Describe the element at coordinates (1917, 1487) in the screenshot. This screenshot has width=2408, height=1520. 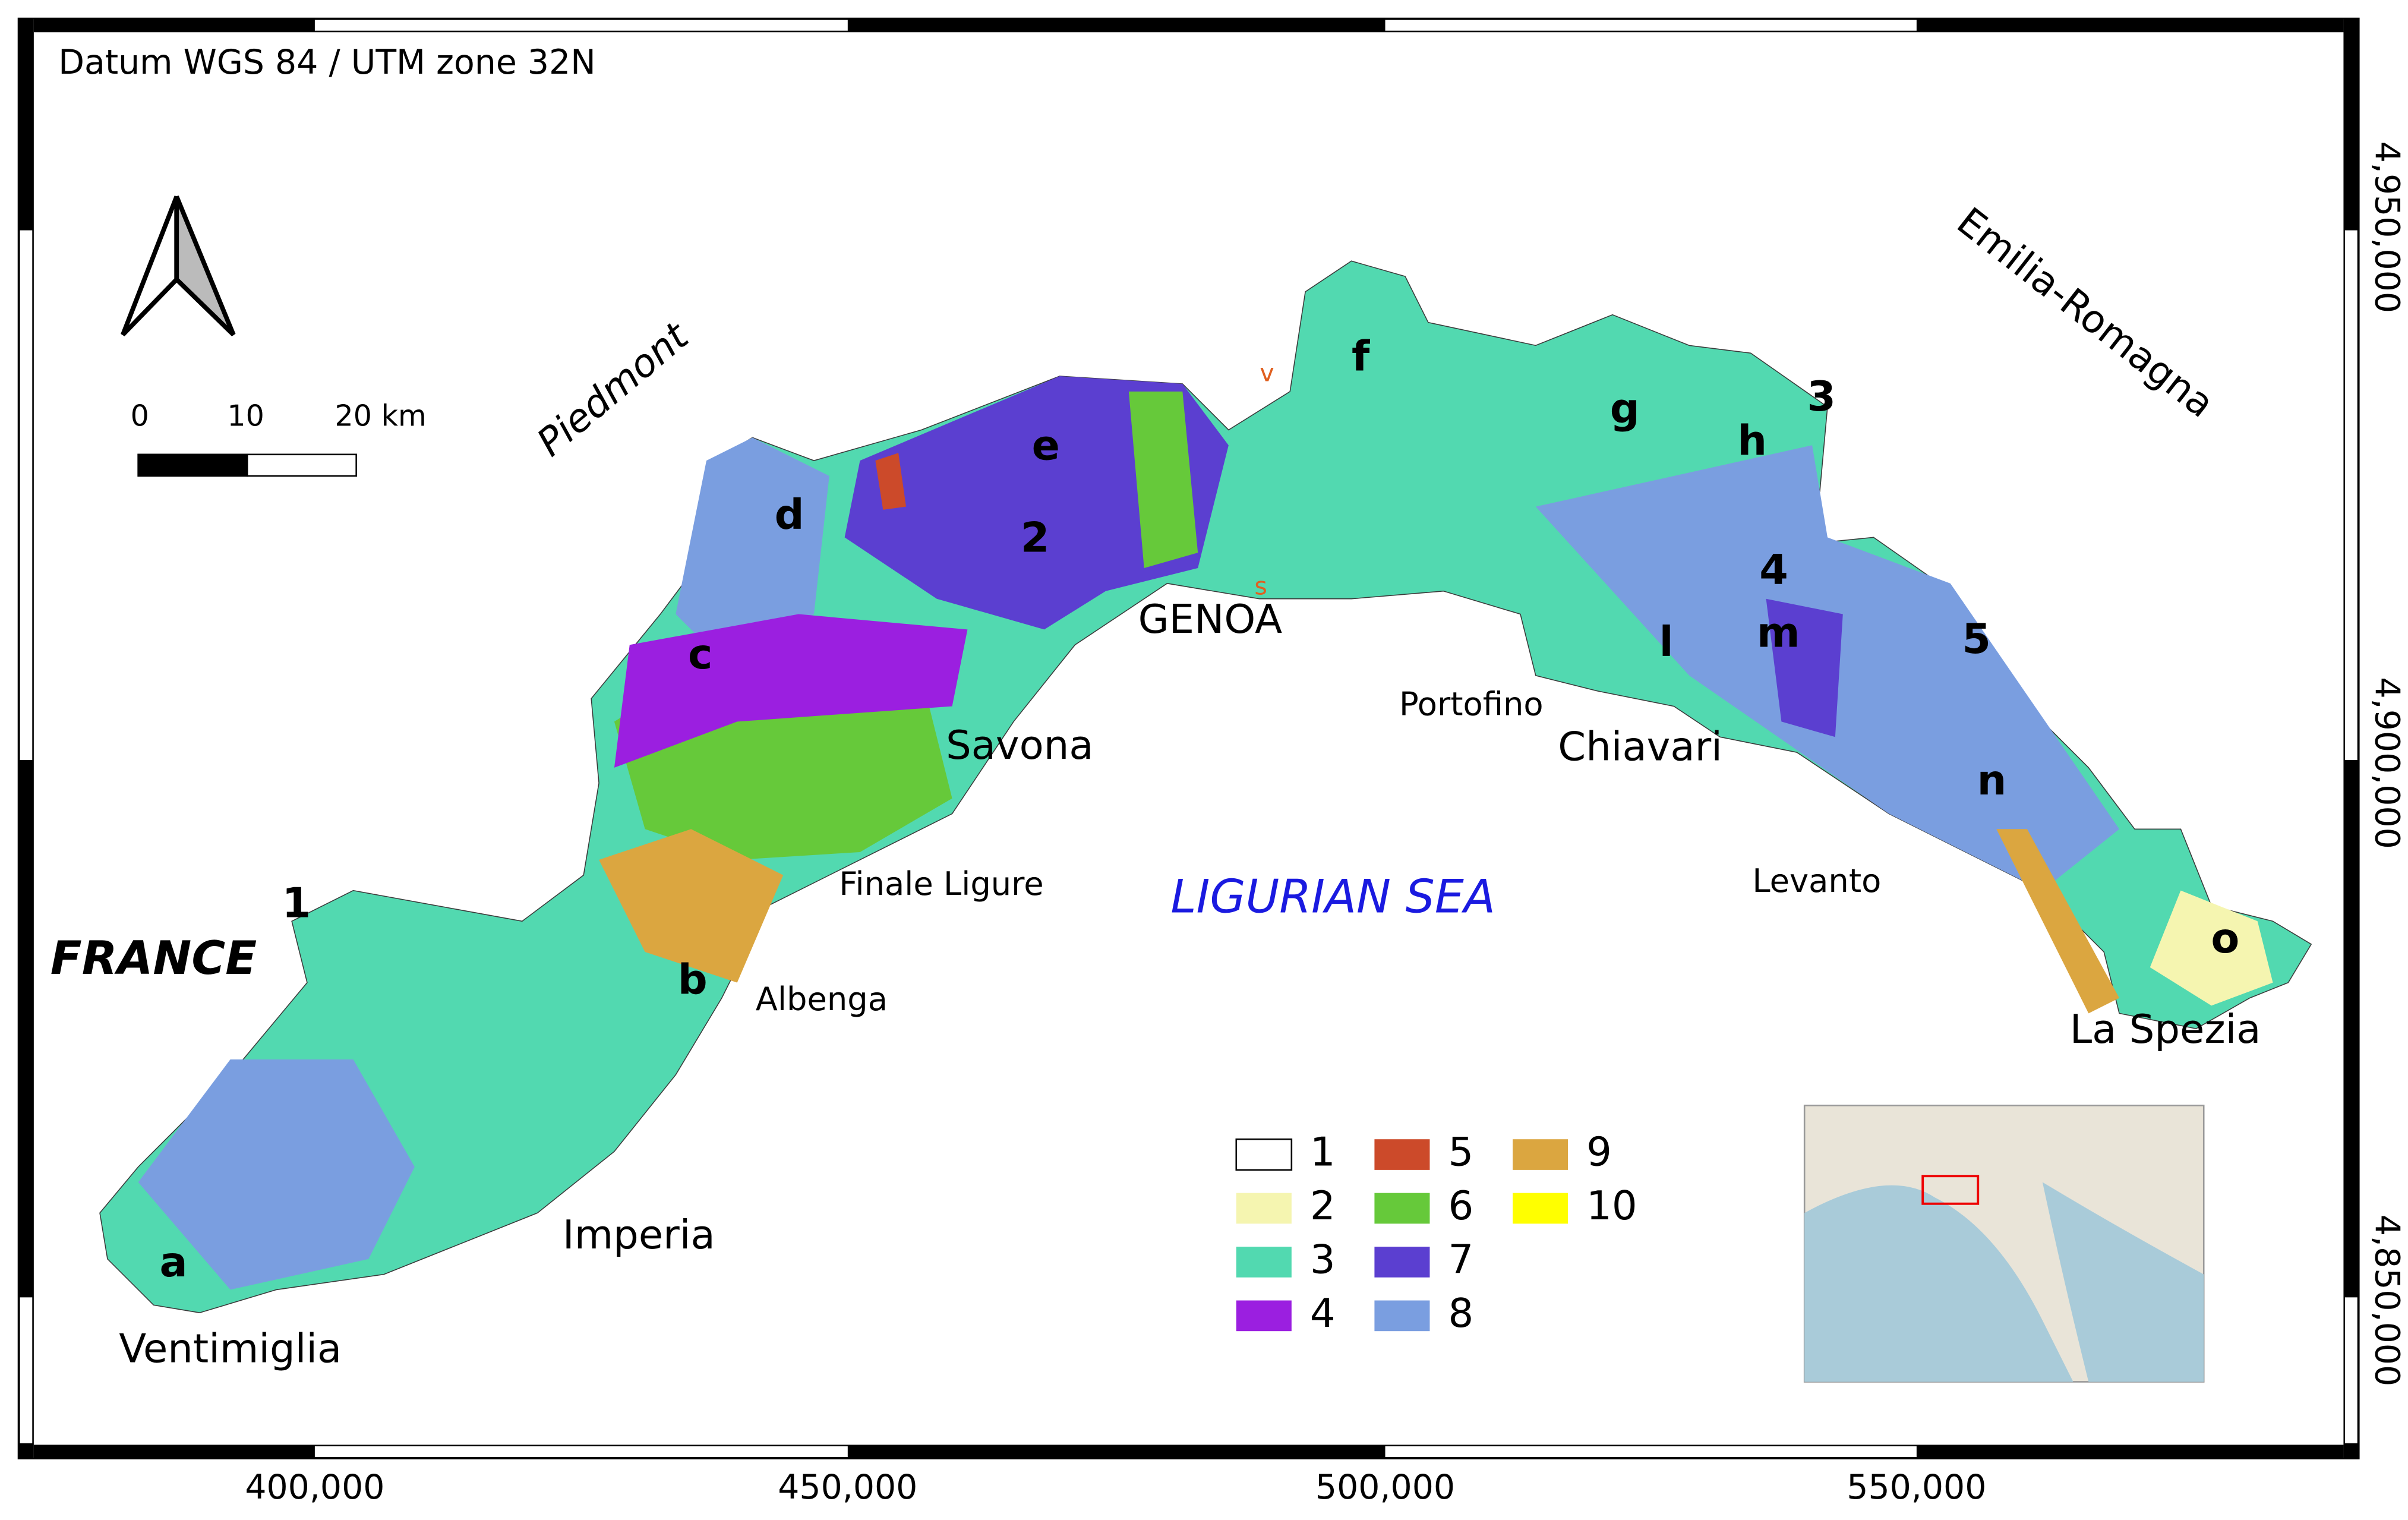
I see `x-tick-label: 550,000` at that location.